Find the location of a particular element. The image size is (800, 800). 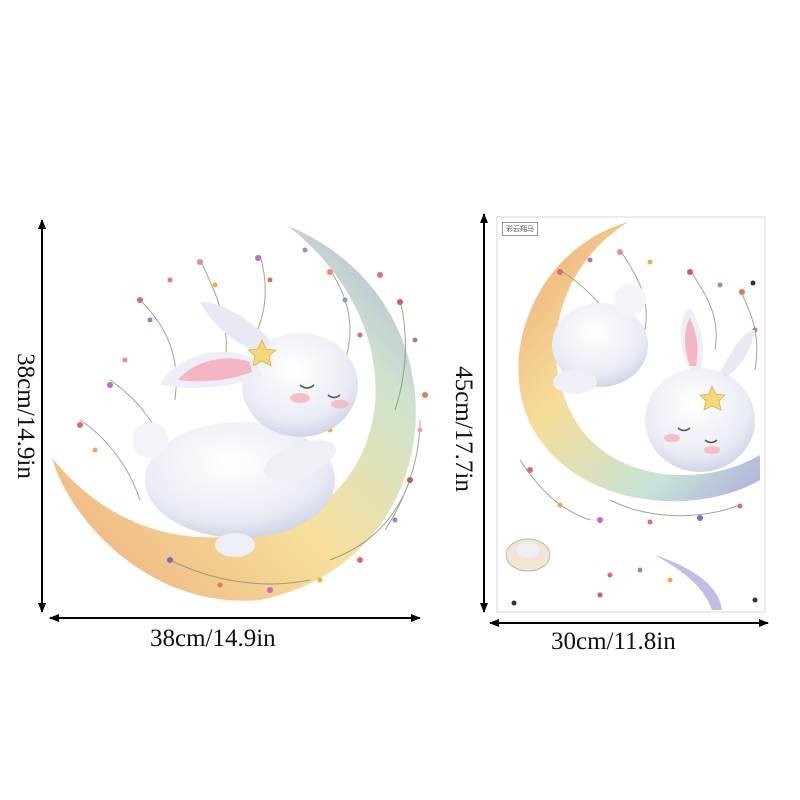

right-crescent-moon is located at coordinates (639, 362).